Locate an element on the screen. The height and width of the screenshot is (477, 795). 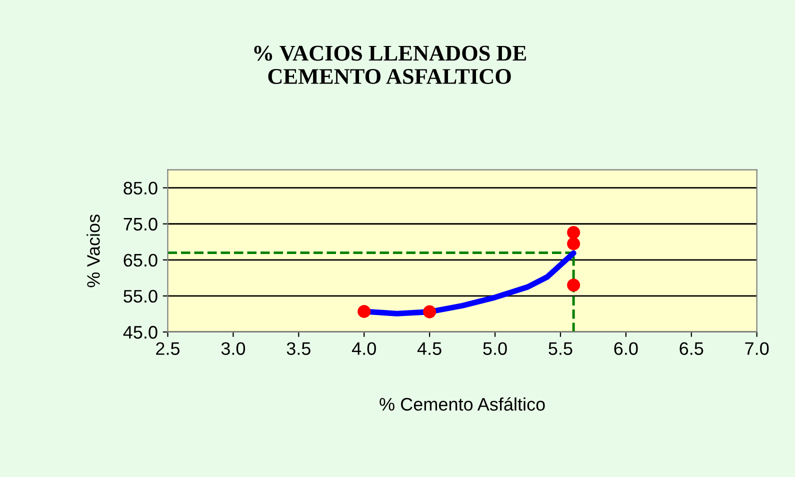
y-axis-title: % Vacios is located at coordinates (93, 251).